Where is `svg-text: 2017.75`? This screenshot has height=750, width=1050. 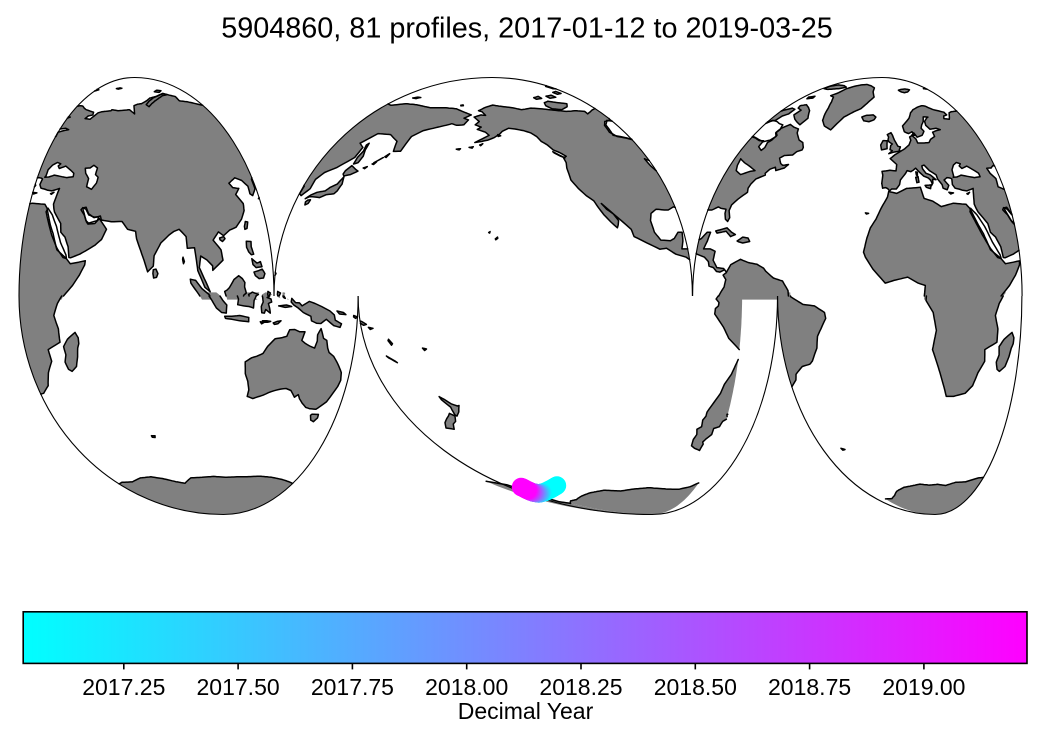 svg-text: 2017.75 is located at coordinates (352, 687).